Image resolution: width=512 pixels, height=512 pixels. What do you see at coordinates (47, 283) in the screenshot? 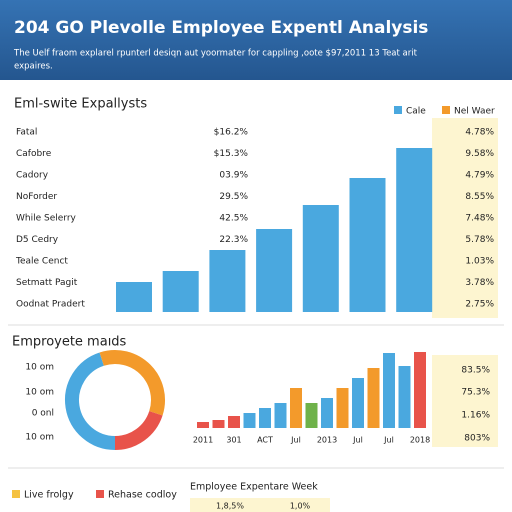
I see `row-label: Setmatt Pagit` at bounding box center [47, 283].